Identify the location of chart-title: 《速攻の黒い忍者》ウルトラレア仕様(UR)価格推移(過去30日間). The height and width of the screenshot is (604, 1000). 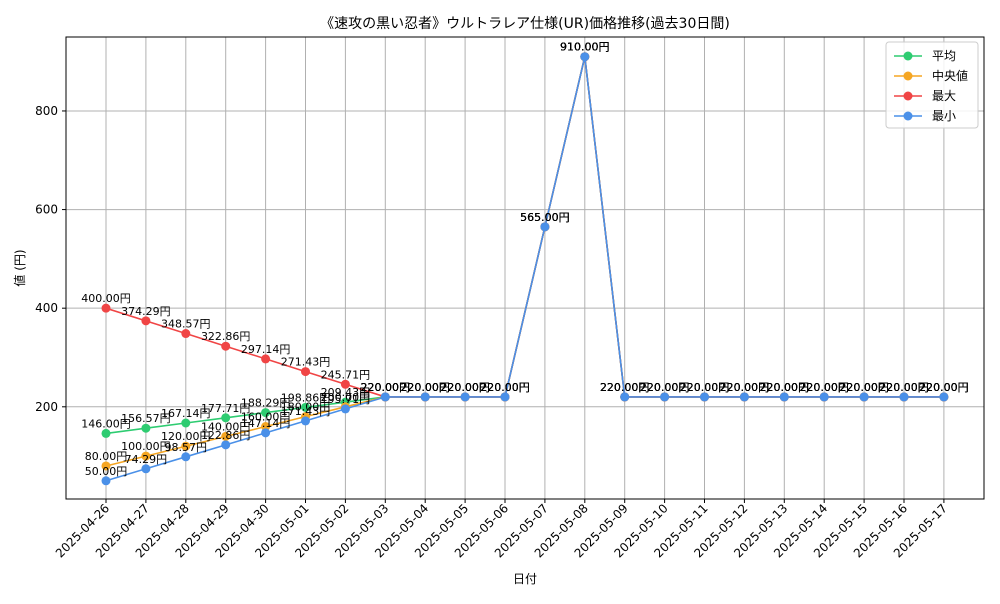
(525, 24).